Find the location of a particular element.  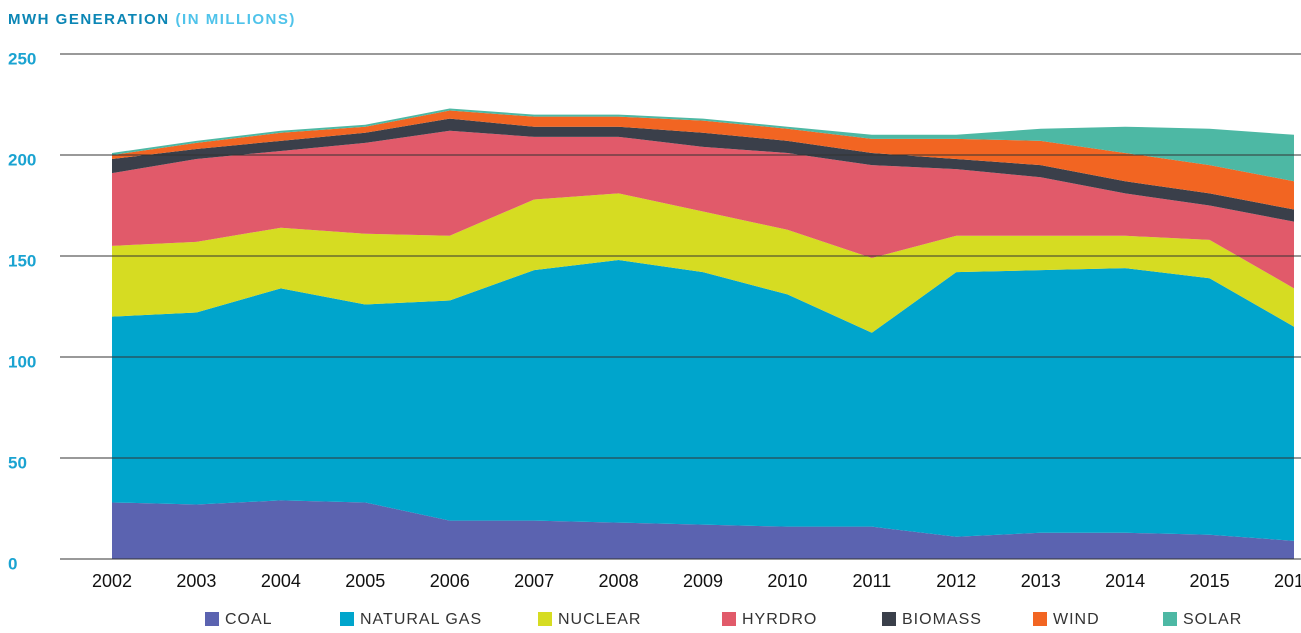

legend-item: BIOMASS is located at coordinates (932, 619).